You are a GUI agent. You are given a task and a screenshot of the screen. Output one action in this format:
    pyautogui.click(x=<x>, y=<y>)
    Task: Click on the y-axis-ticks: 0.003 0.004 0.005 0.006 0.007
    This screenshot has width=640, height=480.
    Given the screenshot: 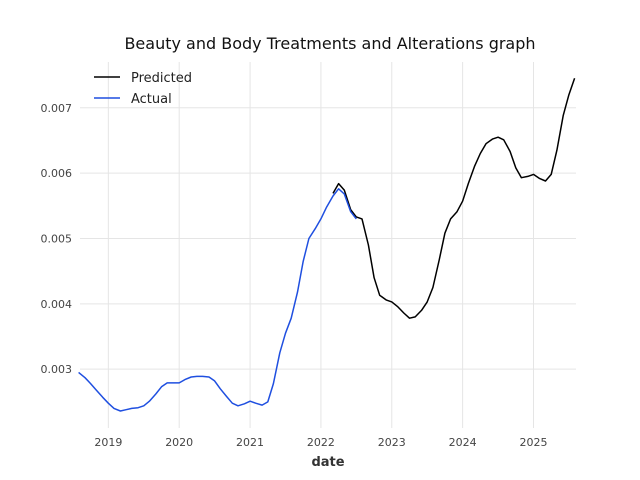 What is the action you would take?
    pyautogui.click(x=57, y=239)
    